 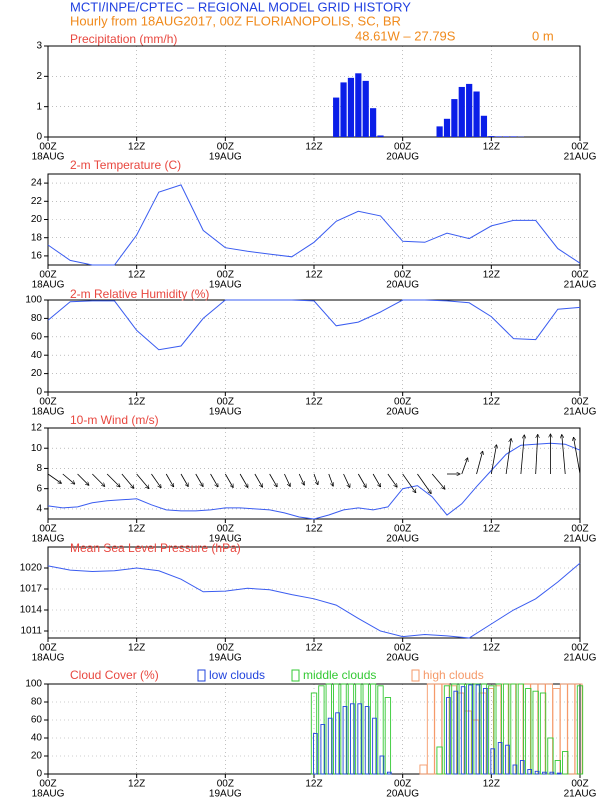 I want to click on y-tick-label: 1017, so click(x=31, y=589).